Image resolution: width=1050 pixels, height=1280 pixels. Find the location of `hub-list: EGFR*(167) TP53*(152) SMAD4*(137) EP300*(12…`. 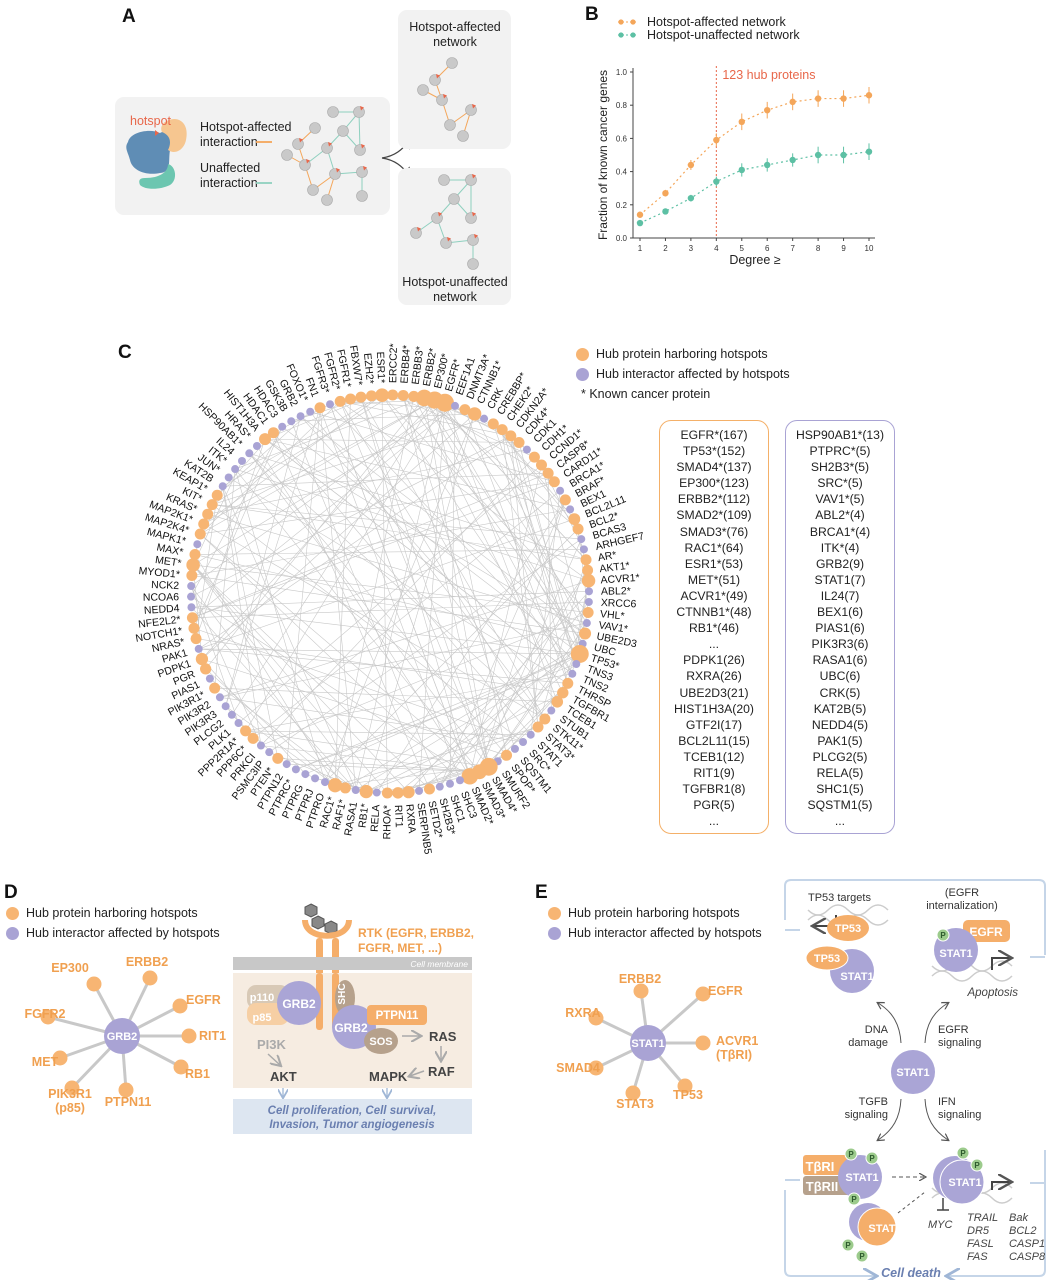

hub-list: EGFR*(167) TP53*(152) SMAD4*(137) EP300*(12… is located at coordinates (714, 628).